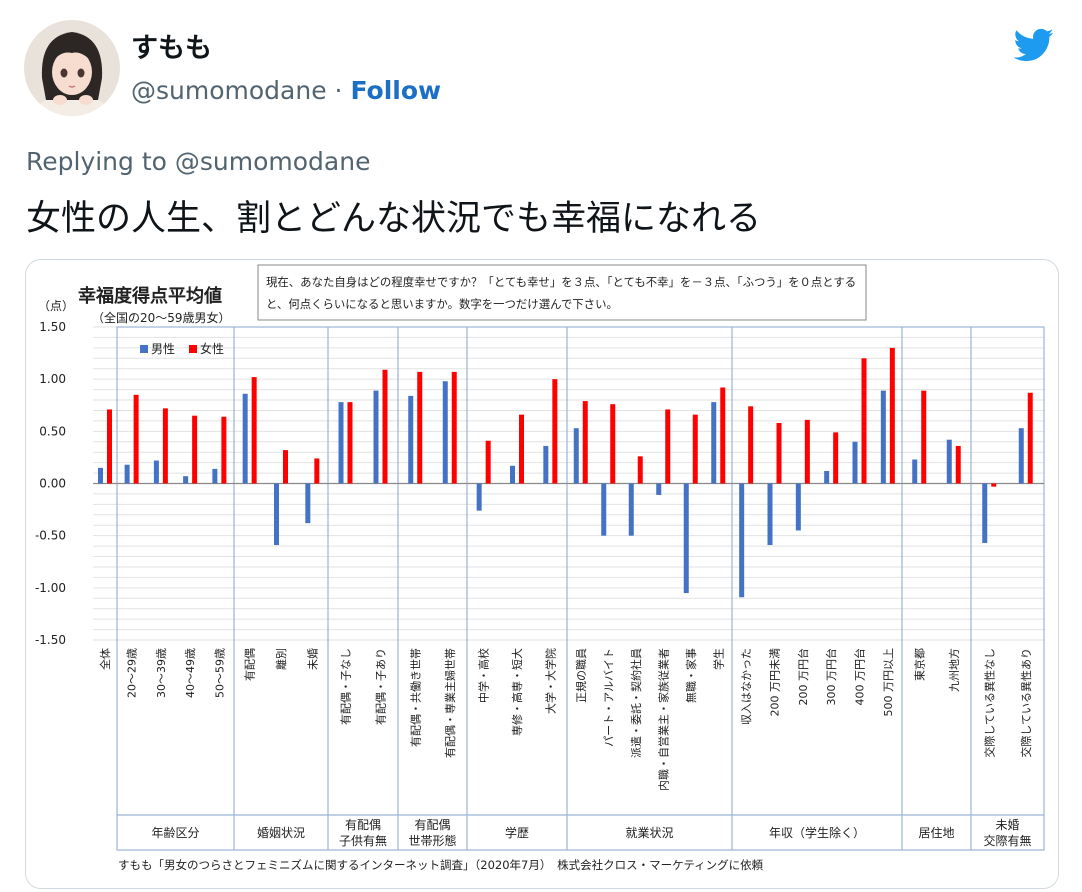 This screenshot has height=892, width=1082. I want to click on group-label: 年収（学生除く）, so click(817, 832).